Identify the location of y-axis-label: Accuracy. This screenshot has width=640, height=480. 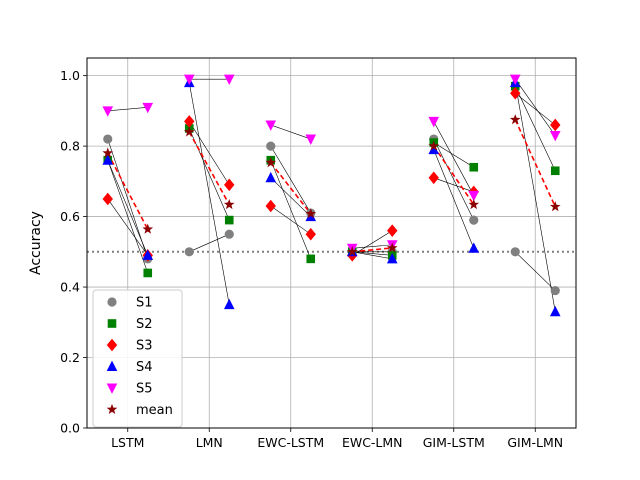
(36, 243).